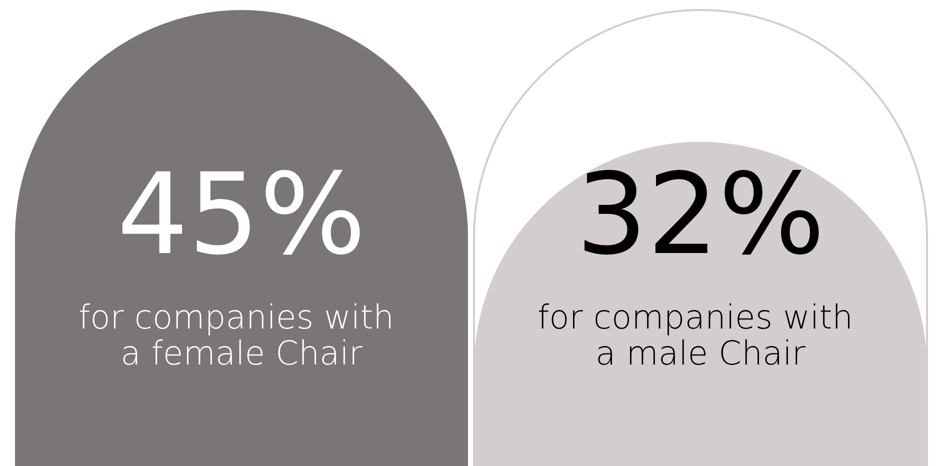  What do you see at coordinates (700, 215) in the screenshot?
I see `data-label: 32%` at bounding box center [700, 215].